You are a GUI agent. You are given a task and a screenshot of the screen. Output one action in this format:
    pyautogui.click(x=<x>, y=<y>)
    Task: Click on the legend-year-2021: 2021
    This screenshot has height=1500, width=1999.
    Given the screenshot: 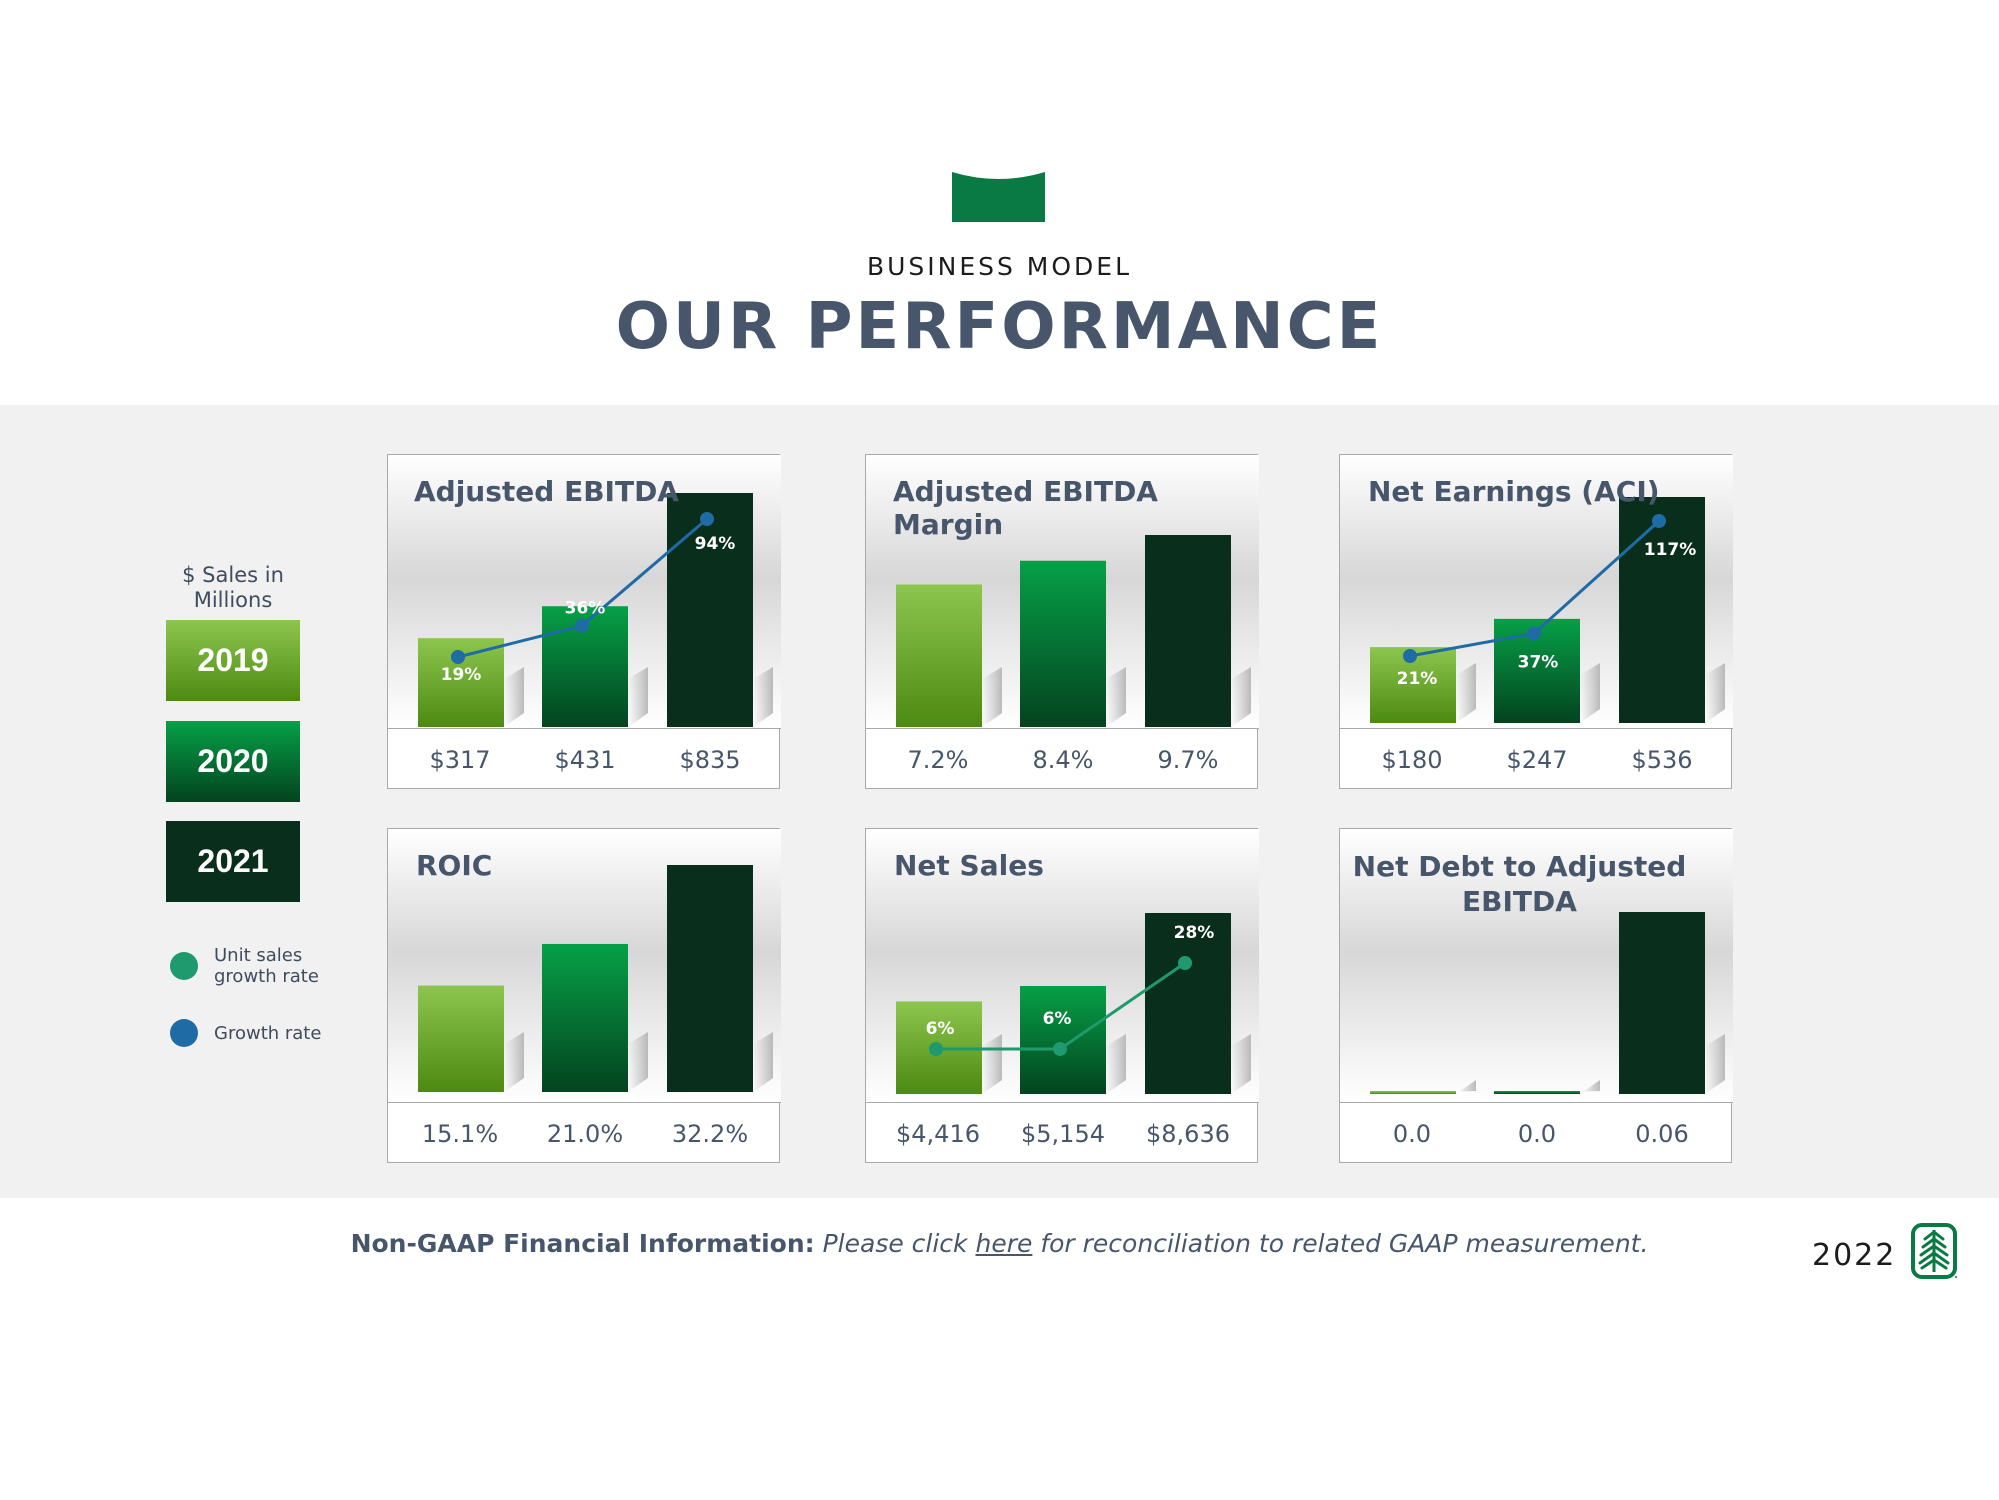 What is the action you would take?
    pyautogui.click(x=233, y=861)
    